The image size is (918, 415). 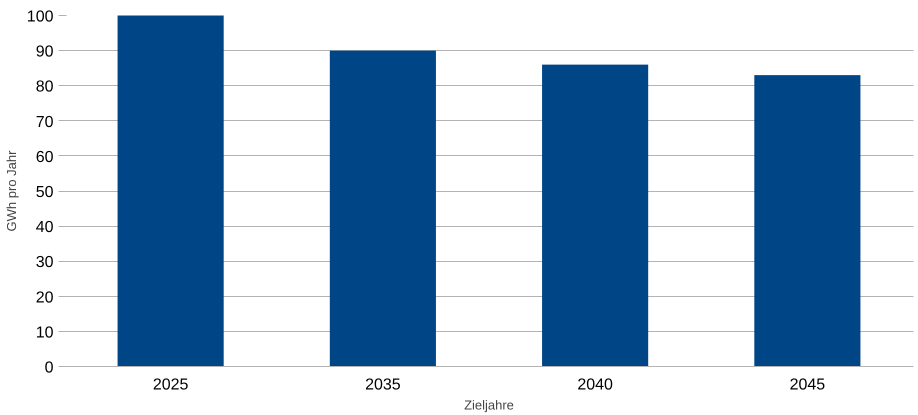 What do you see at coordinates (383, 385) in the screenshot?
I see `x-tick-label: 2035` at bounding box center [383, 385].